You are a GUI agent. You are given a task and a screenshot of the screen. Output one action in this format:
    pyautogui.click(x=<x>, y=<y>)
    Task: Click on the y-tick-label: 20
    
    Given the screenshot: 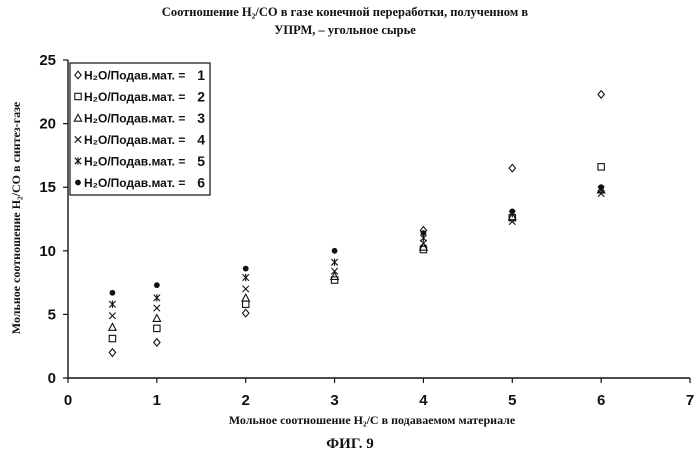 What is the action you would take?
    pyautogui.click(x=47, y=124)
    